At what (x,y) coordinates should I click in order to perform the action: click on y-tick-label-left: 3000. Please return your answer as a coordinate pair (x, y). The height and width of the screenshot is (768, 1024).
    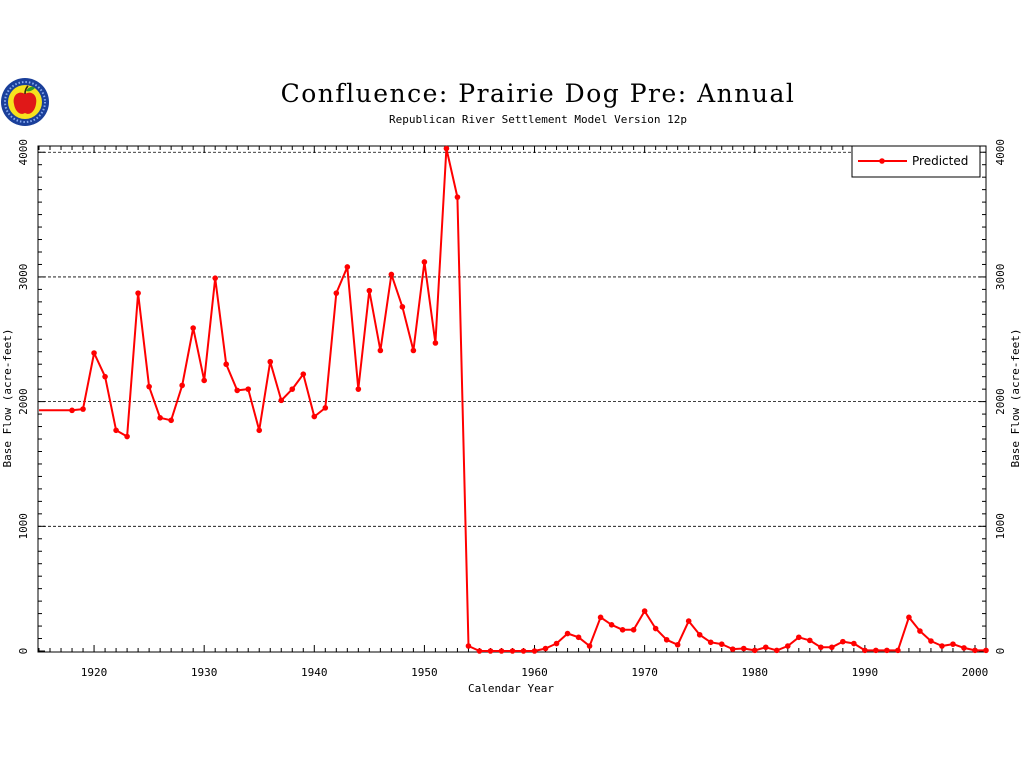
    Looking at the image, I should click on (23, 277).